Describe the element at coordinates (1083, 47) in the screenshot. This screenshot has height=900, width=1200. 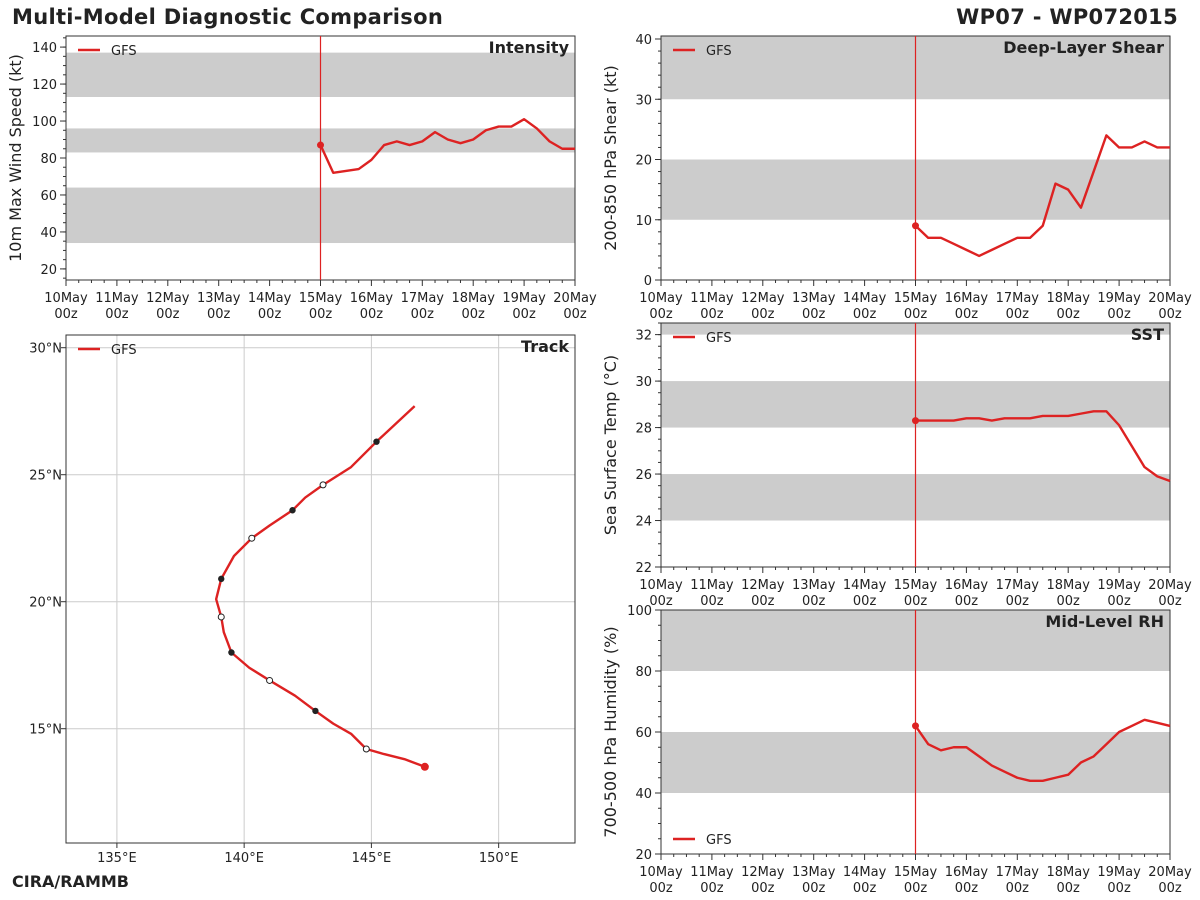
I see `panel-title: Deep-Layer Shear` at that location.